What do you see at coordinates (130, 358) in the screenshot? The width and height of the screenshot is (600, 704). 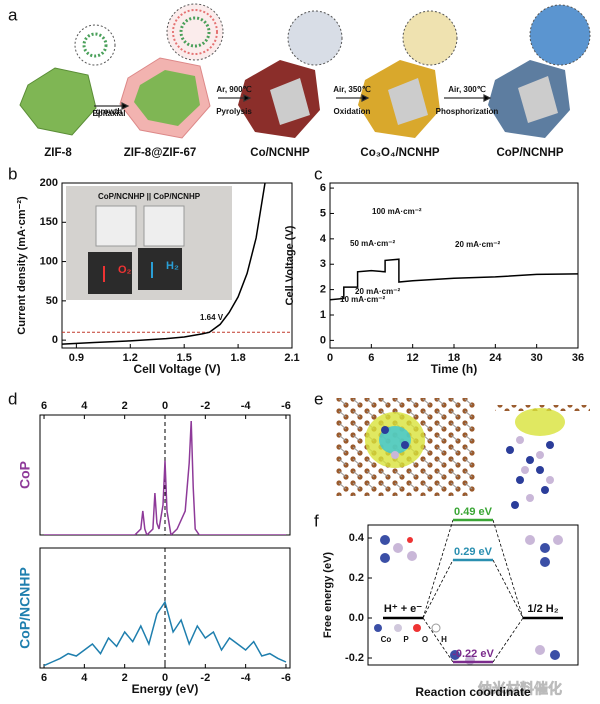 I see `x-tick-label: 1.2` at bounding box center [130, 358].